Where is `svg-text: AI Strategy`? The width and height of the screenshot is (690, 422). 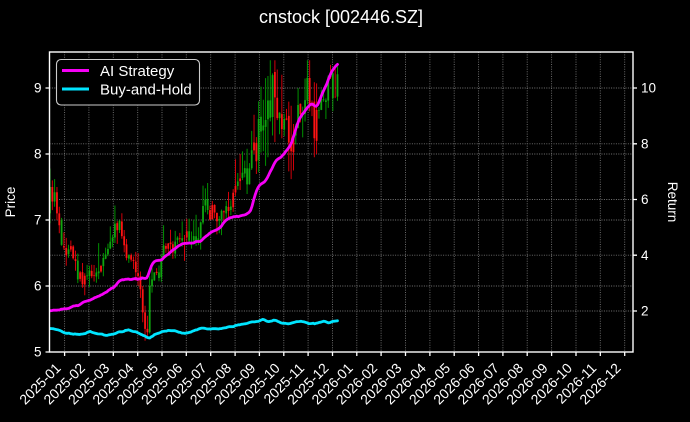
svg-text: AI Strategy is located at coordinates (137, 71).